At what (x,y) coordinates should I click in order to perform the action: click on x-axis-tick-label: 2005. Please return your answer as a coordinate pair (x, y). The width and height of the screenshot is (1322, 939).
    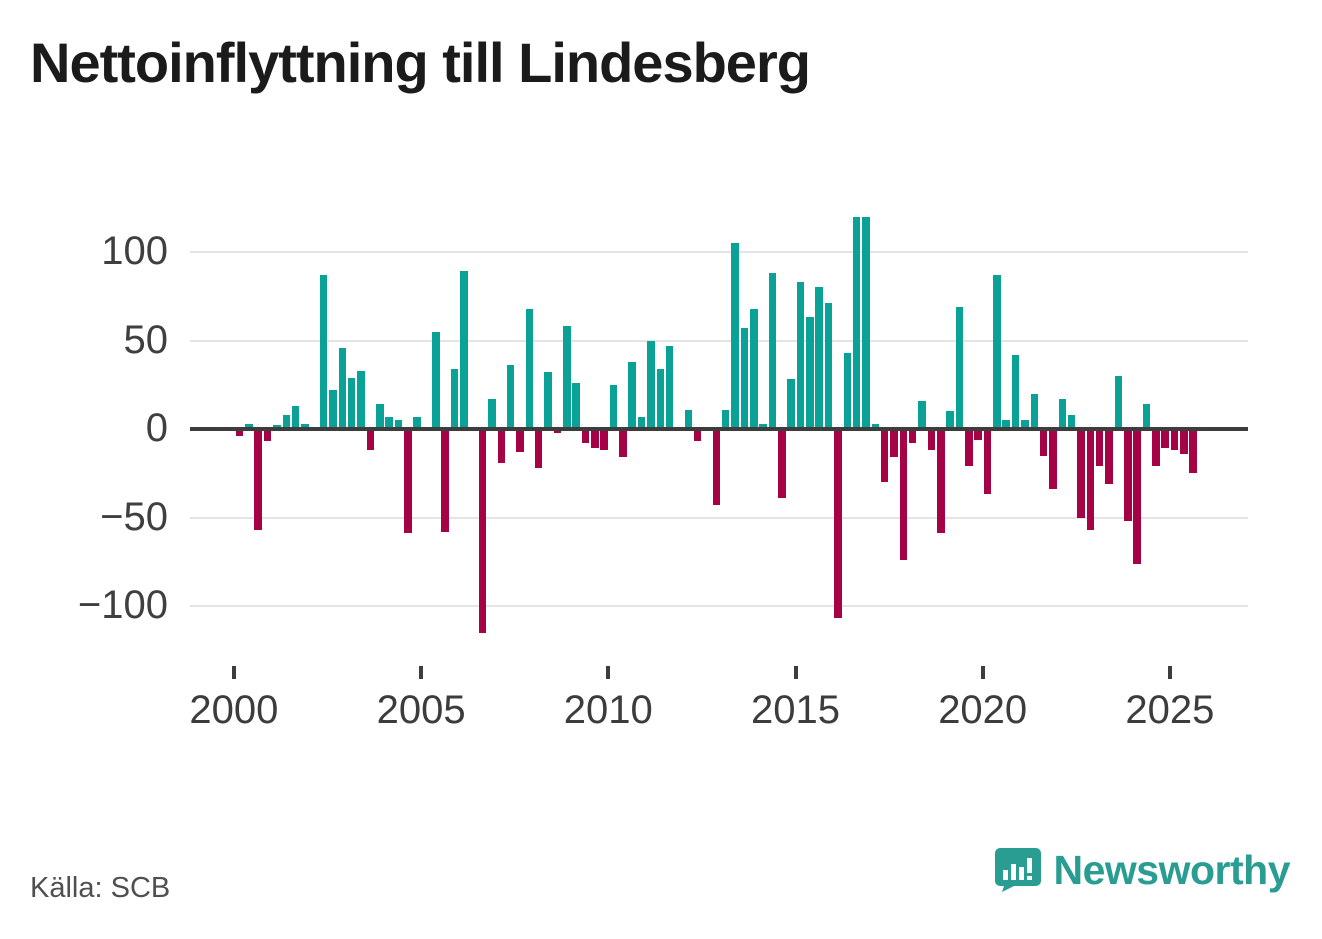
    Looking at the image, I should click on (421, 710).